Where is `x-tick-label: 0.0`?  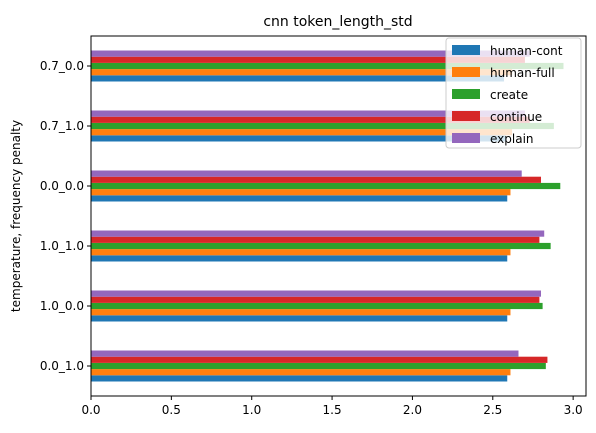
x-tick-label: 0.0 is located at coordinates (90, 410).